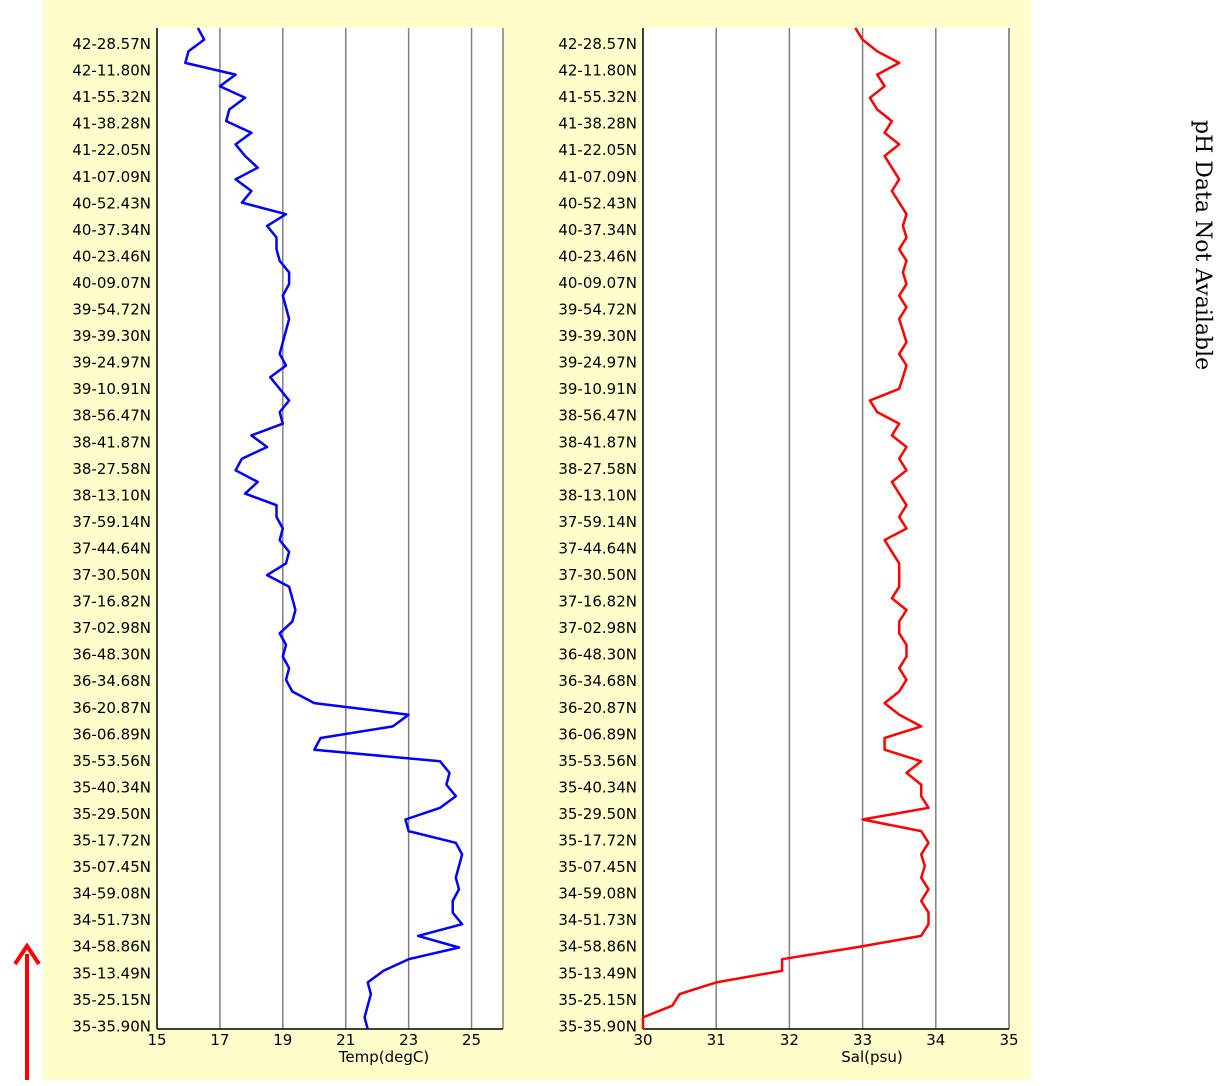 This screenshot has height=1086, width=1232. Describe the element at coordinates (383, 1057) in the screenshot. I see `x-axis-title: Temp(degC)` at that location.